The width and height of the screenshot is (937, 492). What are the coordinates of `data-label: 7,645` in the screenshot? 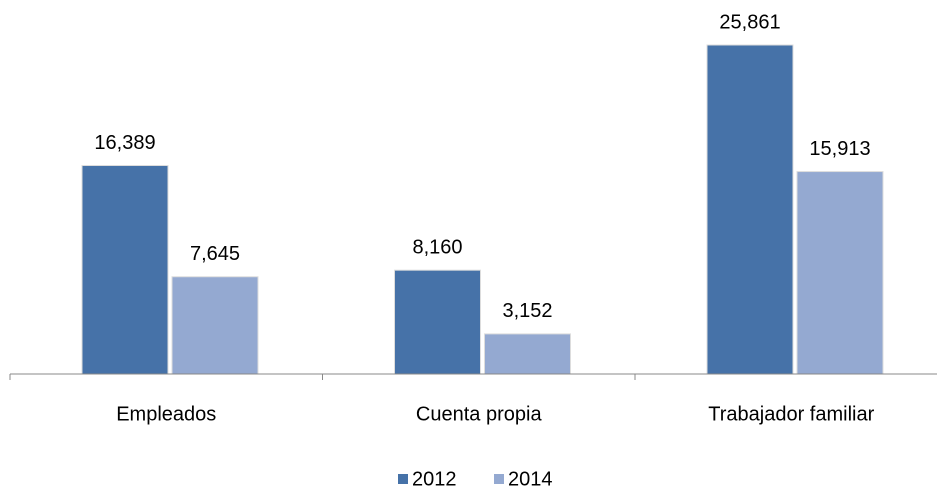 It's located at (215, 254).